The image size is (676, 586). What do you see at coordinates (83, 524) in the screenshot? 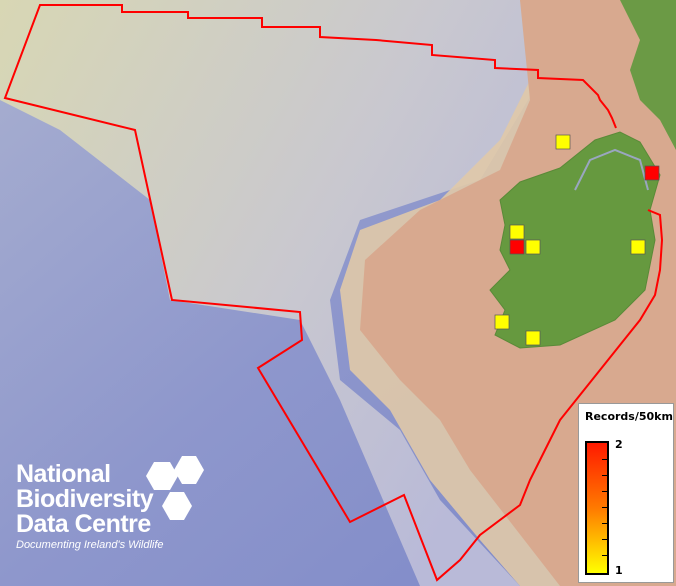
I see `logo-line-3: Data Centre` at bounding box center [83, 524].